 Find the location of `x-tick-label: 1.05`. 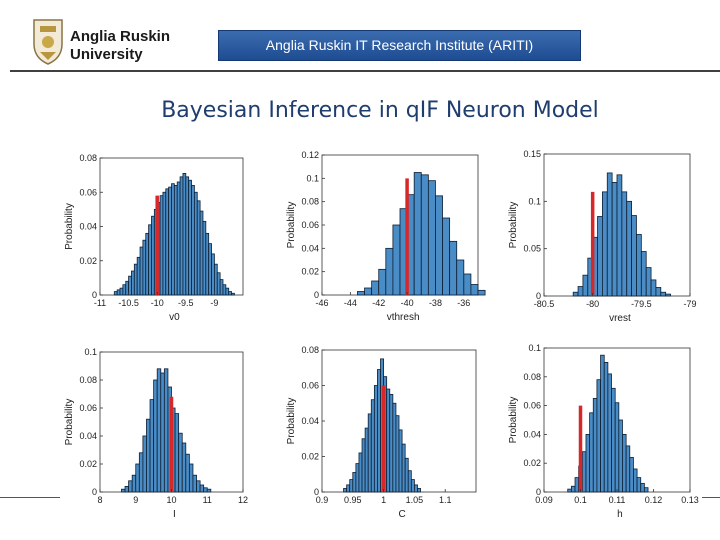

x-tick-label: 1.05 is located at coordinates (415, 500).